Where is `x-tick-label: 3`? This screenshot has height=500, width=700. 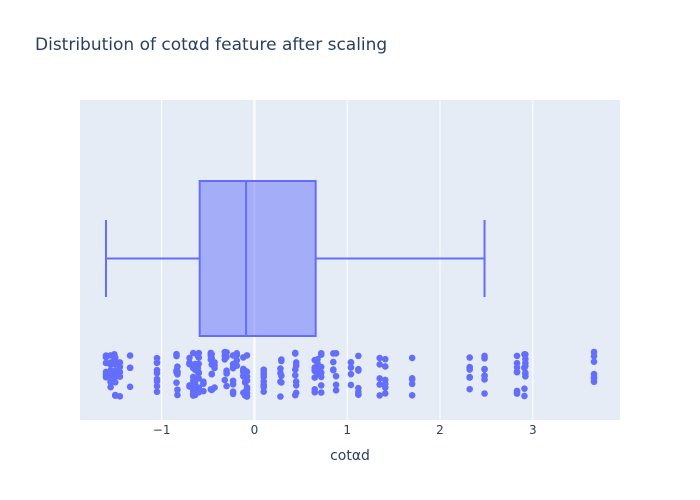
x-tick-label: 3 is located at coordinates (533, 430).